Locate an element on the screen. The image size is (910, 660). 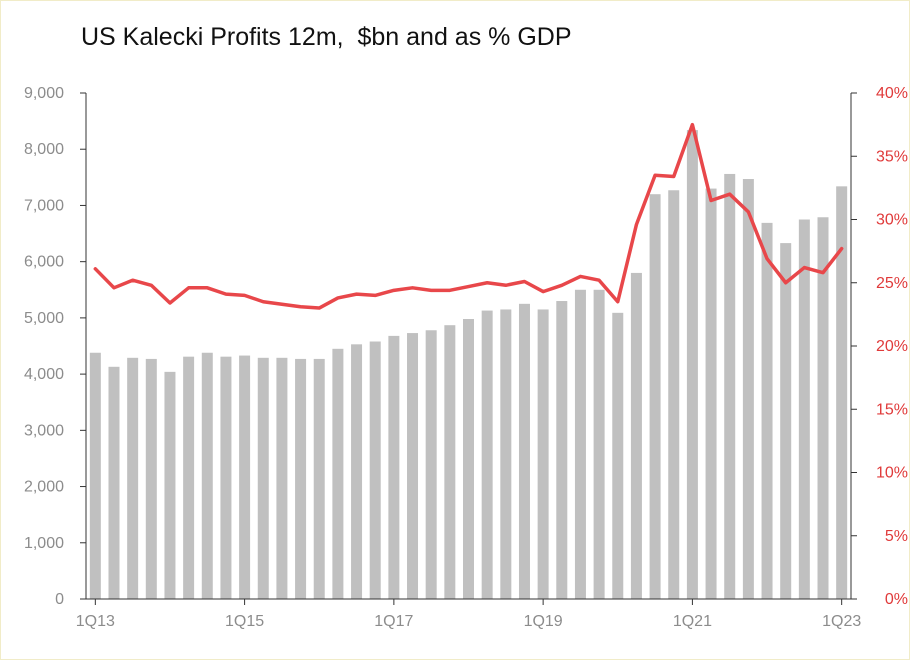
bar-3q14 is located at coordinates (207, 475).